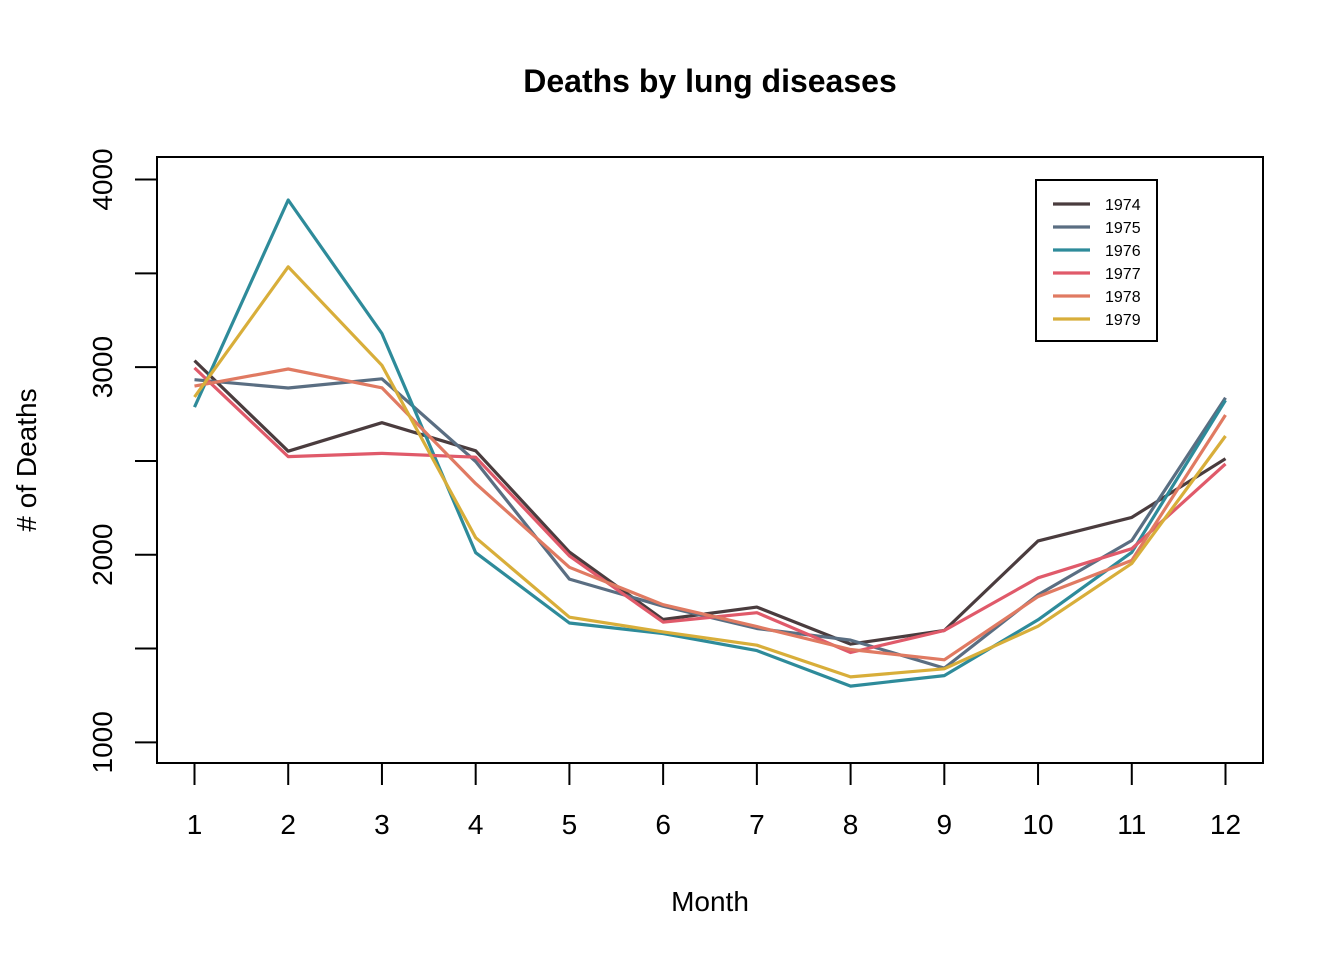  What do you see at coordinates (709, 81) in the screenshot?
I see `chart-title: Deaths by lung diseases` at bounding box center [709, 81].